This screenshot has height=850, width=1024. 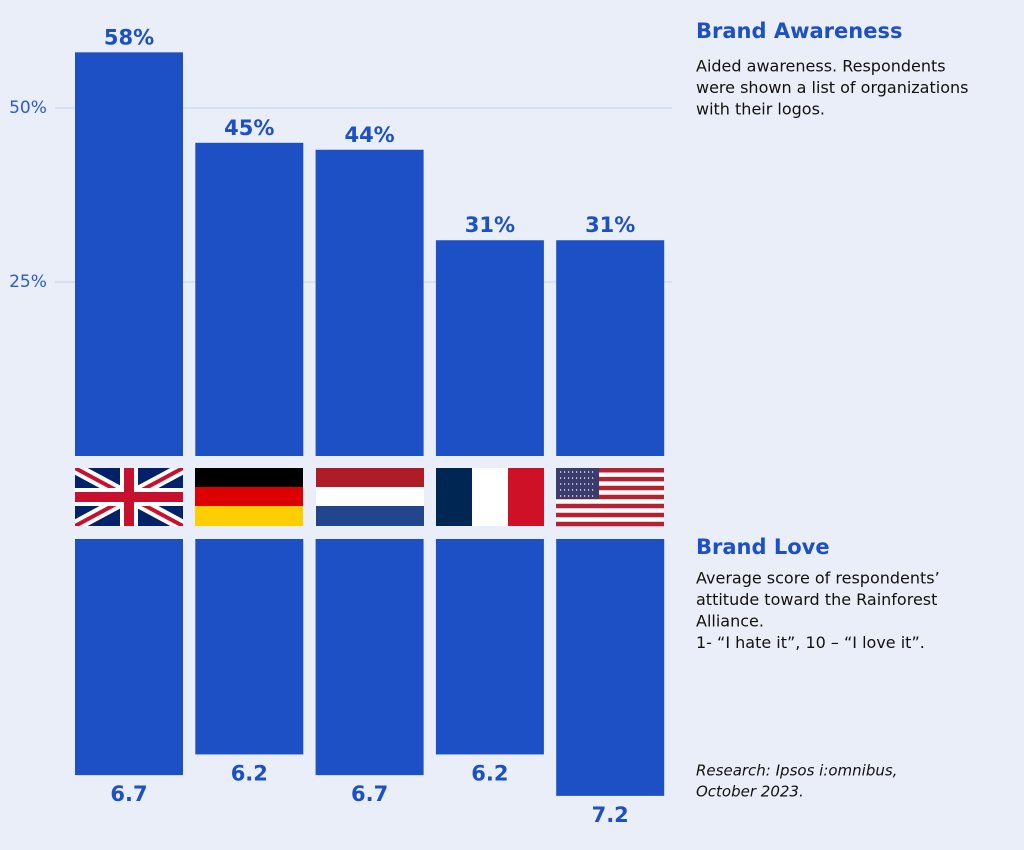 What do you see at coordinates (818, 578) in the screenshot?
I see `chart-subtitle: Average score of respondents’` at bounding box center [818, 578].